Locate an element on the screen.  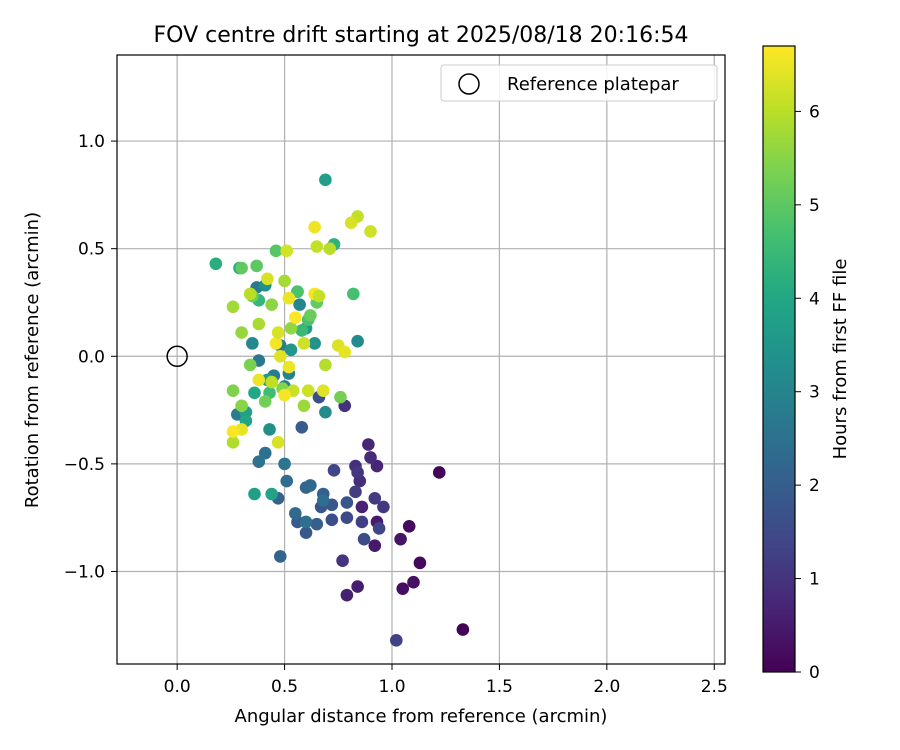
colorbar: 0 1 2 3 4 5 6 Hours from first FF file is located at coordinates (806, 364).